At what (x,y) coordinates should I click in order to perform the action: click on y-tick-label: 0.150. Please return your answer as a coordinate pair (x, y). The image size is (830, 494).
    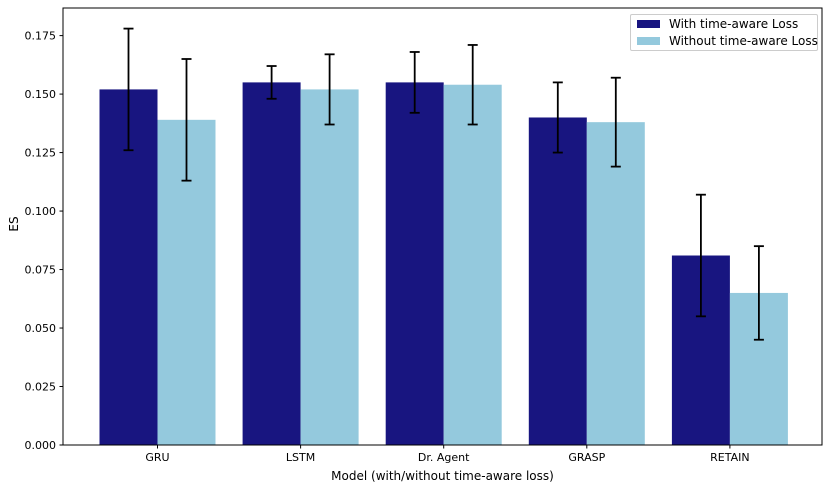
    Looking at the image, I should click on (41, 94).